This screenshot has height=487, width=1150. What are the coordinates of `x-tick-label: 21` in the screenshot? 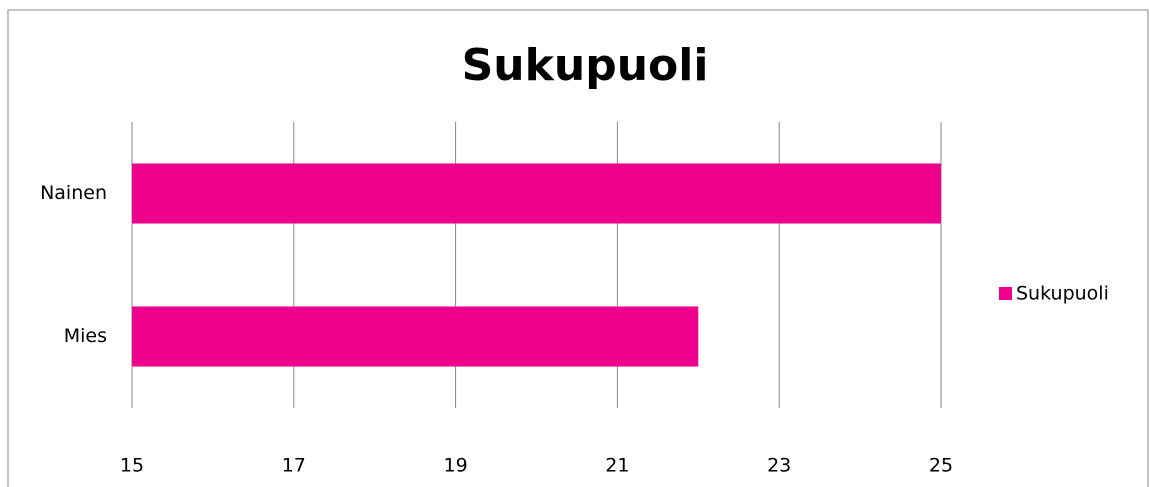 It's located at (617, 466).